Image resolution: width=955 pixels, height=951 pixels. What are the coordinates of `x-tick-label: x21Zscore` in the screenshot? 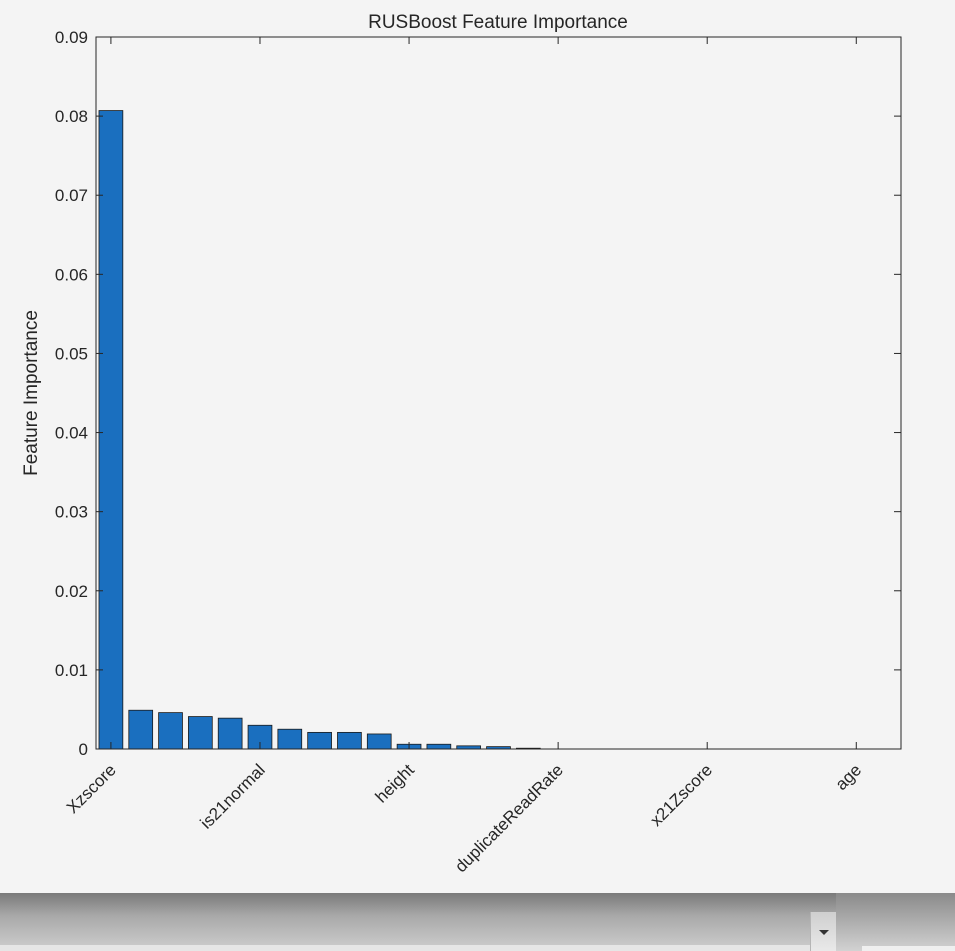 It's located at (681, 795).